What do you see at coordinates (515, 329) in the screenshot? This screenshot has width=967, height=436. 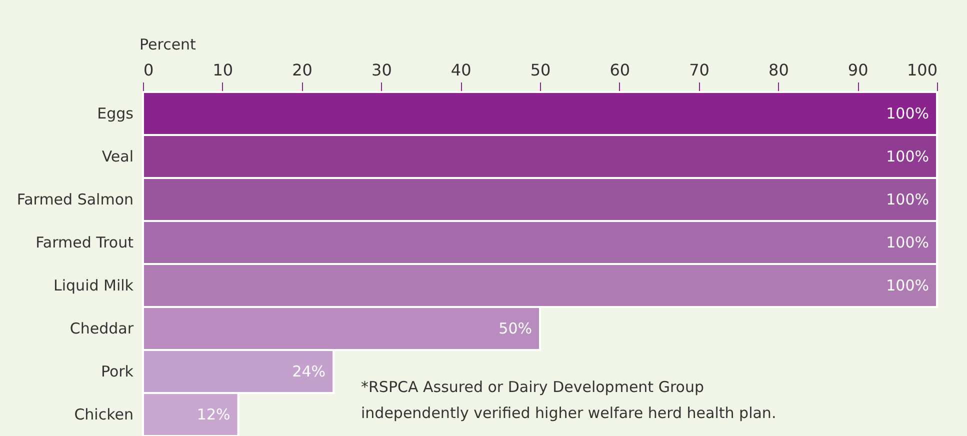 I see `data-label: 50%` at bounding box center [515, 329].